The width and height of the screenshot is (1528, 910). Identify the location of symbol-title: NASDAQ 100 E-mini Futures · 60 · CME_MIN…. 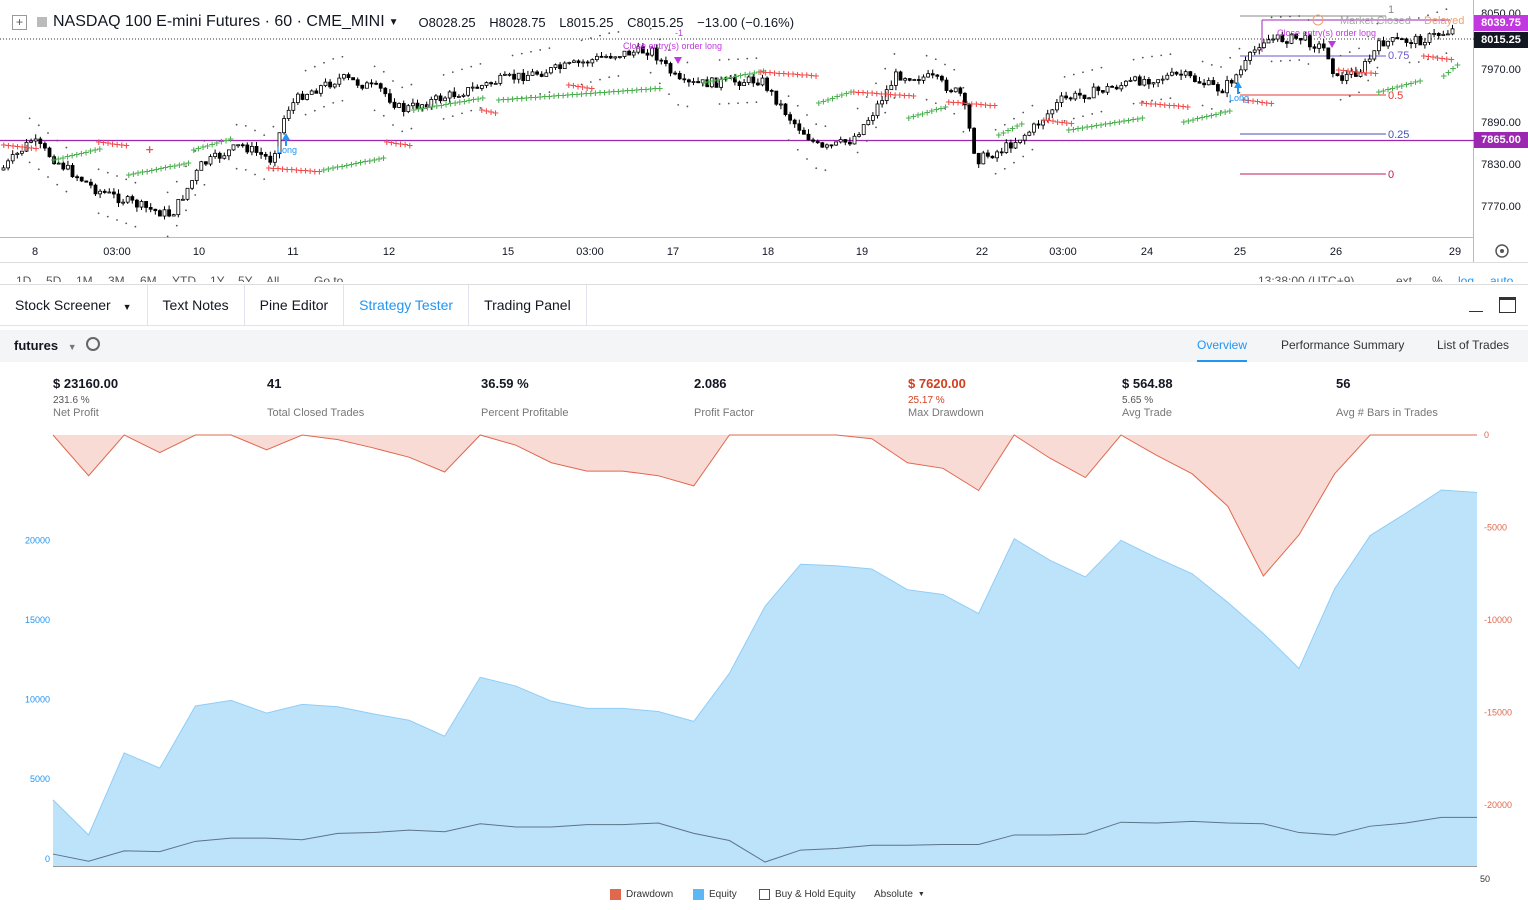
(219, 21).